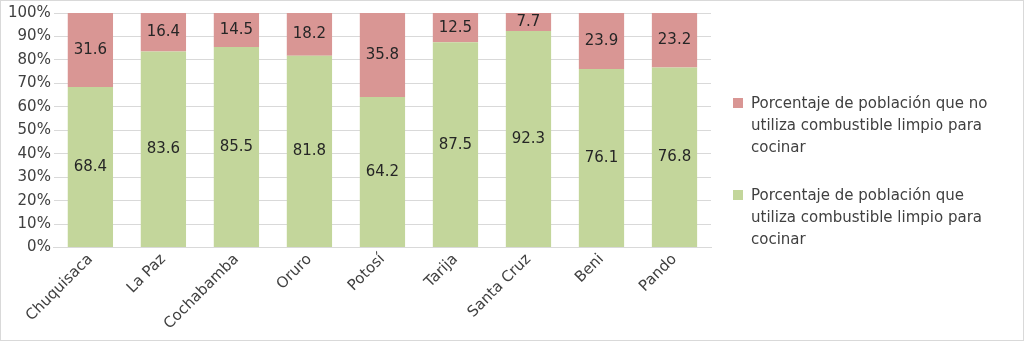  Describe the element at coordinates (34, 222) in the screenshot. I see `y-tick-label: 10%` at that location.